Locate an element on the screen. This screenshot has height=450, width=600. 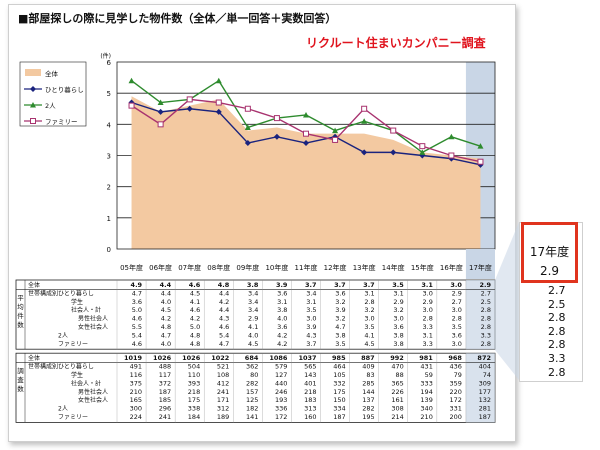
table-cell: 74 is located at coordinates (487, 375).